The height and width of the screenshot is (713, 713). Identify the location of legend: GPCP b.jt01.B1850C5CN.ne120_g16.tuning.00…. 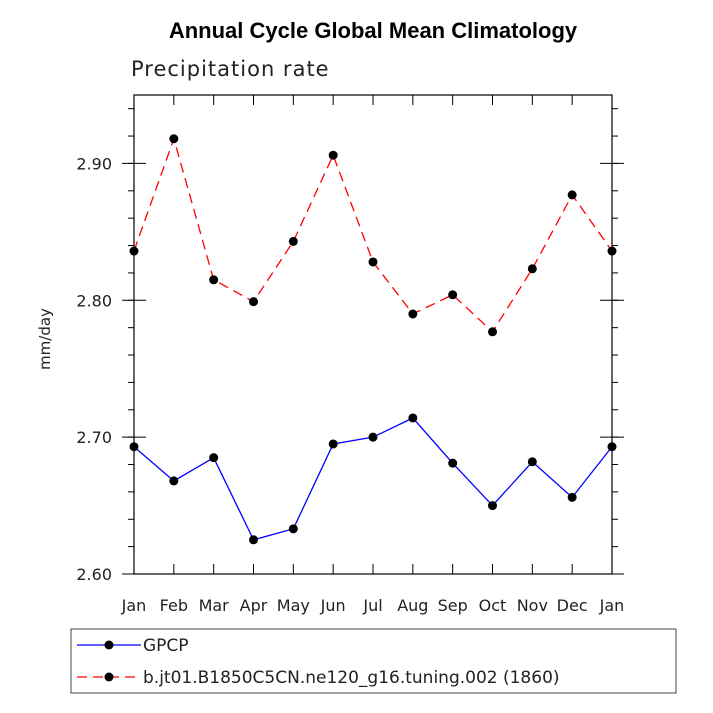
(373, 661).